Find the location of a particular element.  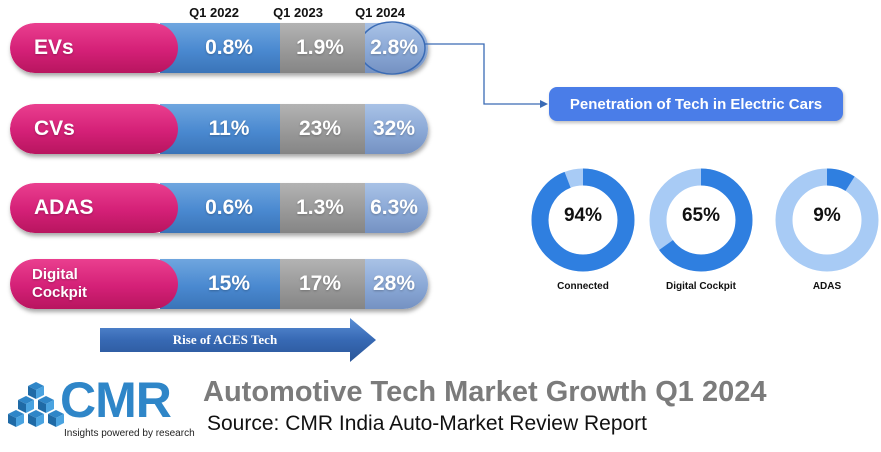

column-header-q1-2022: Q1 2022 is located at coordinates (214, 12).